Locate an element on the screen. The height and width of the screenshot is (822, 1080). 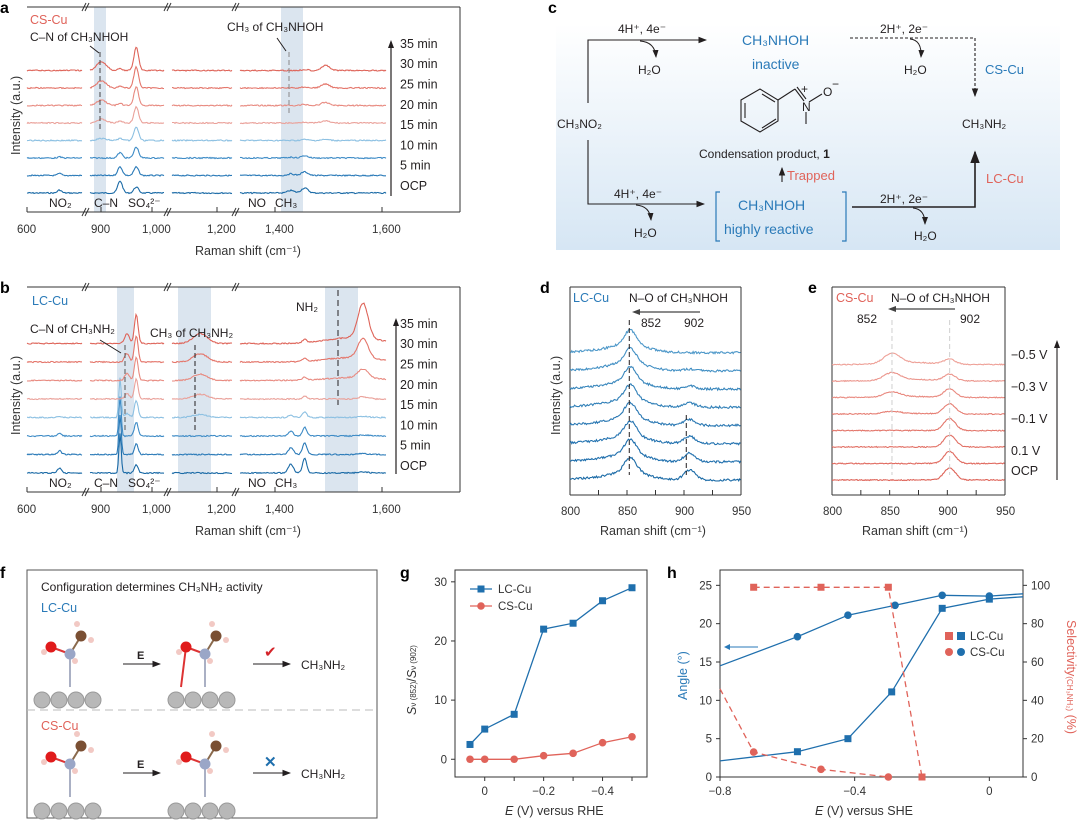
y-tick-label: 10 is located at coordinates (440, 701).